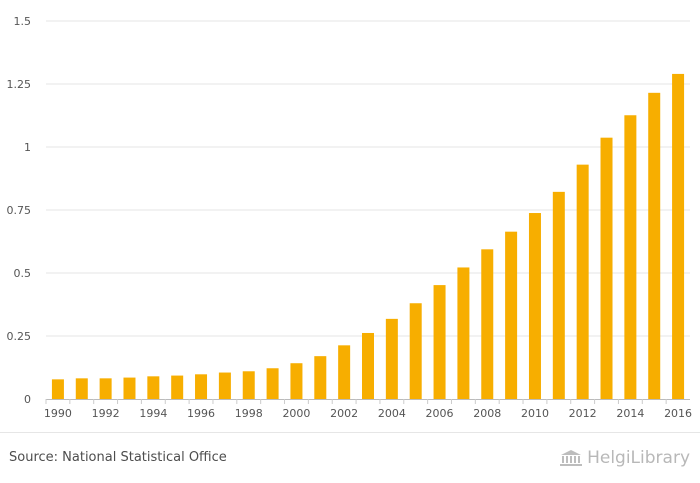 Image resolution: width=700 pixels, height=483 pixels. Describe the element at coordinates (153, 413) in the screenshot. I see `x-tick-label: 1994` at that location.